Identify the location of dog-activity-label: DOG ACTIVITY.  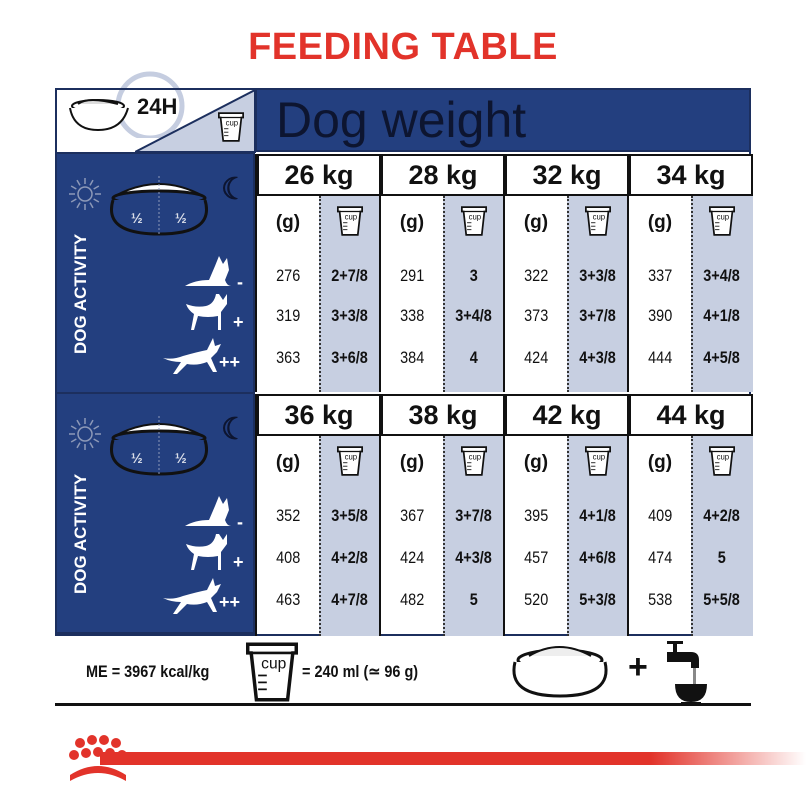
(80, 533).